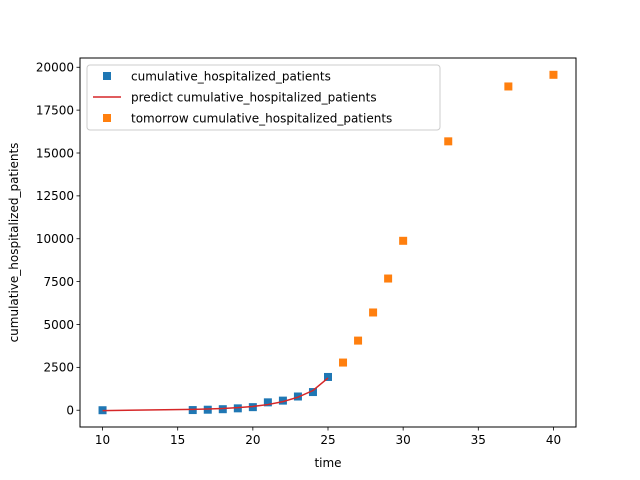 This screenshot has width=640, height=480. What do you see at coordinates (55, 110) in the screenshot?
I see `y-tick-label: 17500` at bounding box center [55, 110].